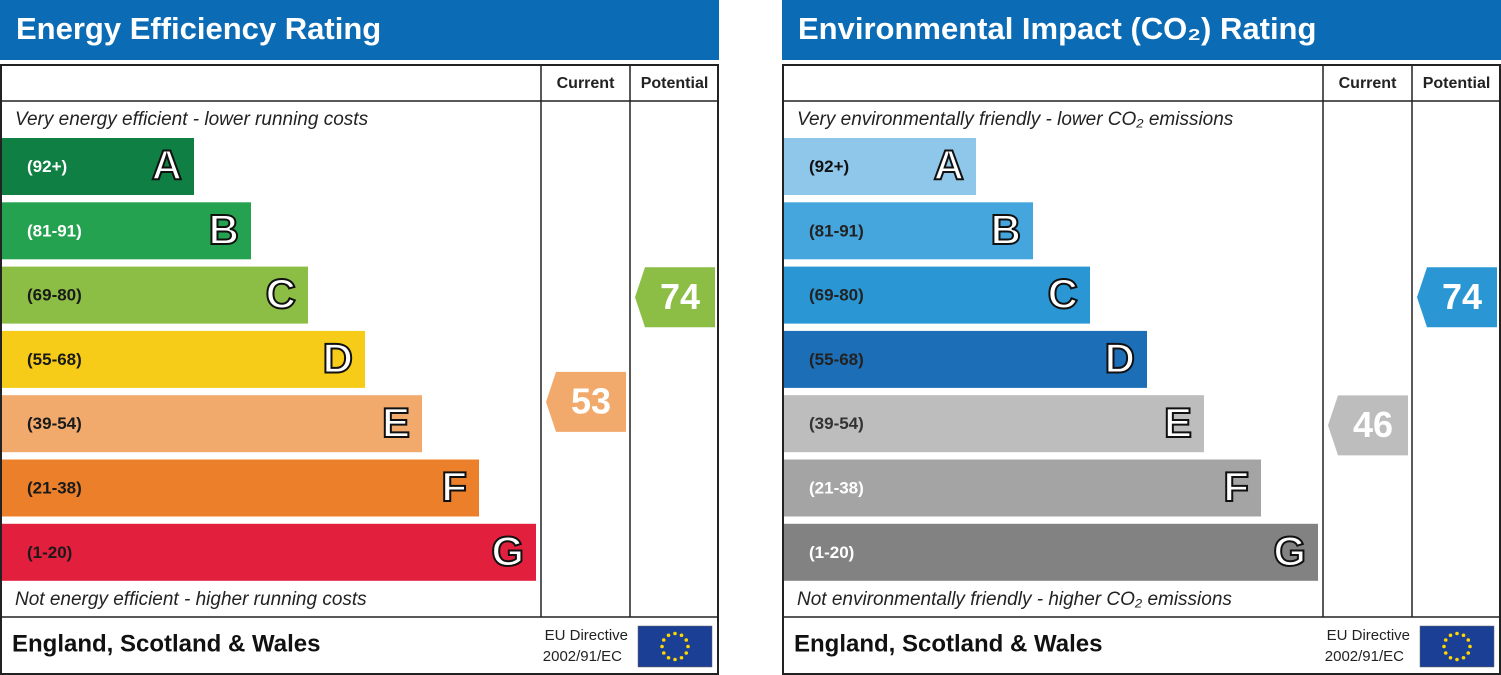 The height and width of the screenshot is (675, 1501). I want to click on panel-title: Energy Efficiency Rating, so click(198, 28).